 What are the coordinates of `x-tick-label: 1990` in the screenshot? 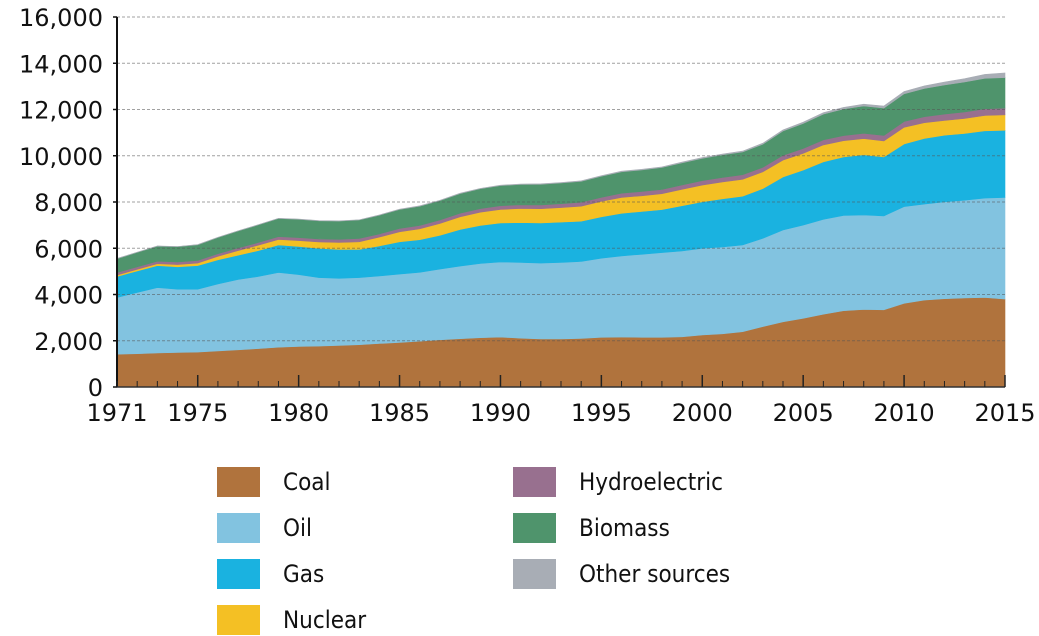 It's located at (500, 413).